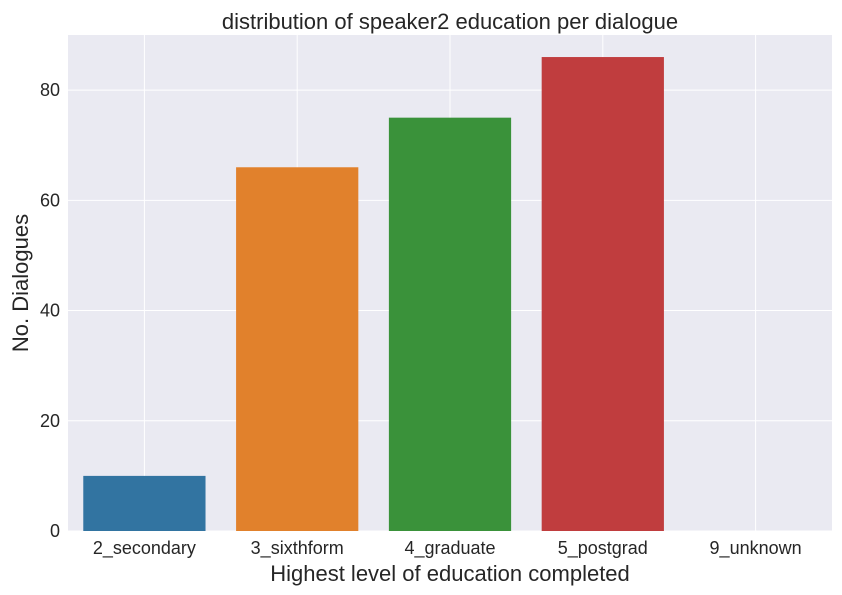  What do you see at coordinates (602, 294) in the screenshot?
I see `bar-5_postgrad` at bounding box center [602, 294].